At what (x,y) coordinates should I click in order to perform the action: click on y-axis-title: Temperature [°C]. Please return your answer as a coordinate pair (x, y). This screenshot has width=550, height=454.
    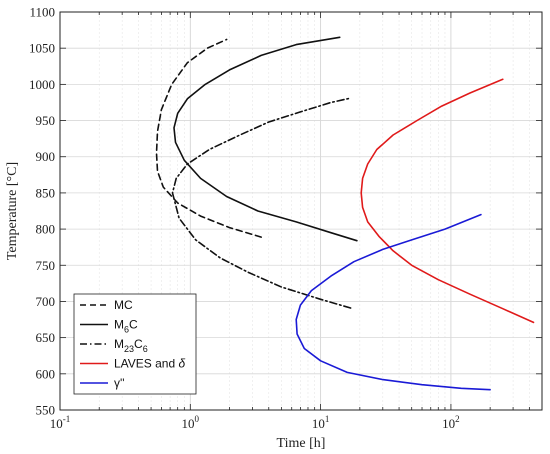
    Looking at the image, I should click on (12, 211).